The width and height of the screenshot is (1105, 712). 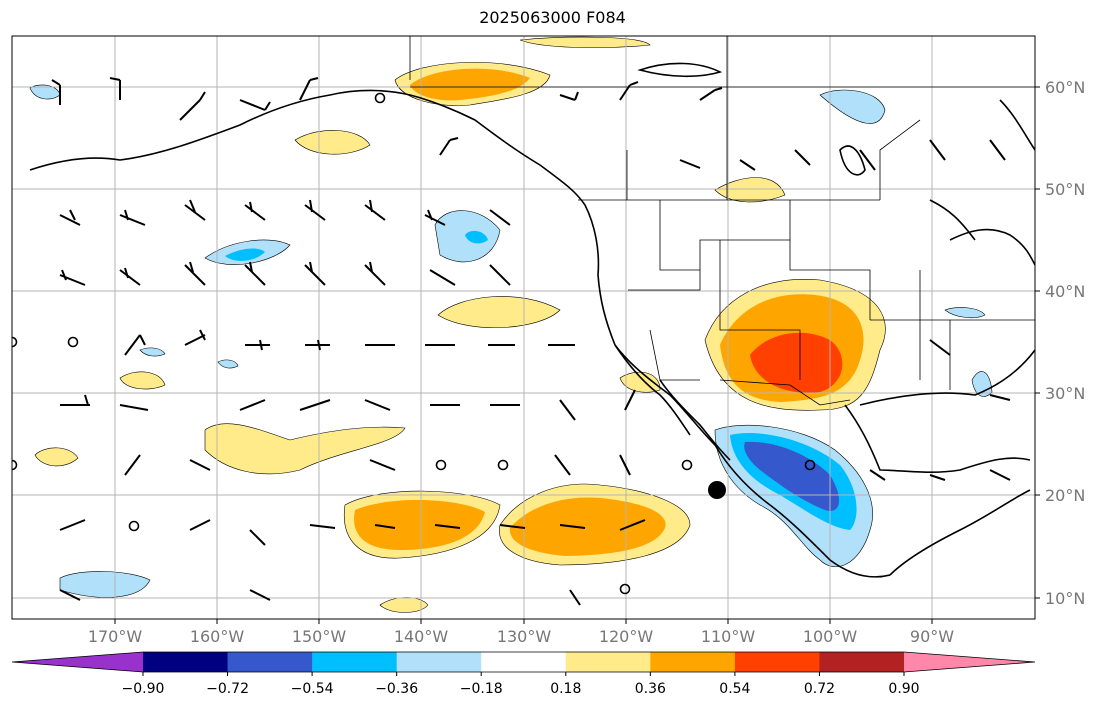 I want to click on colorbar-tick-label: −0.36, so click(x=396, y=689).